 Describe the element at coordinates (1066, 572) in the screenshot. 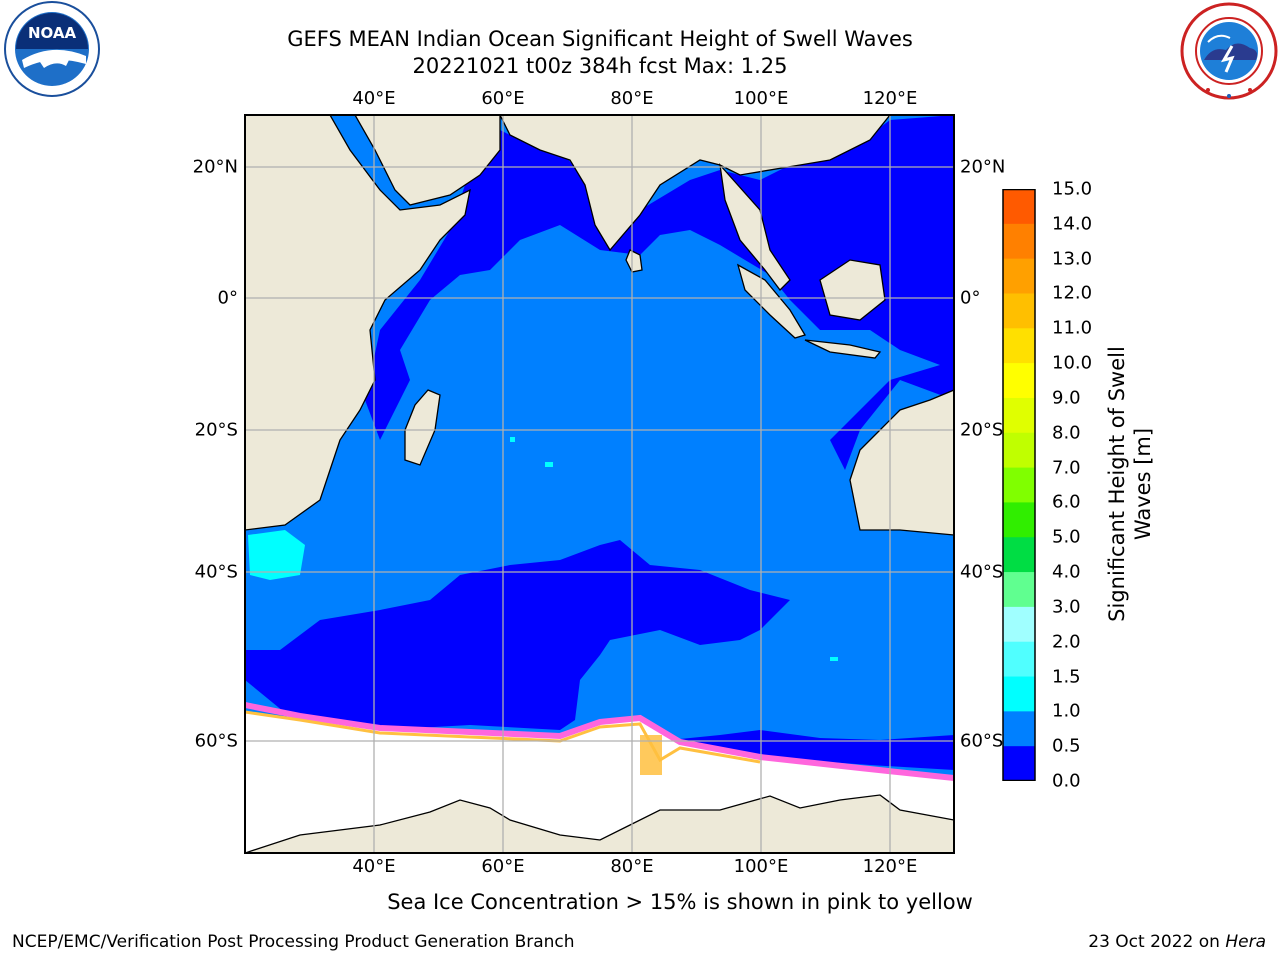

I see `colorbar-tick-label: 4.0` at that location.